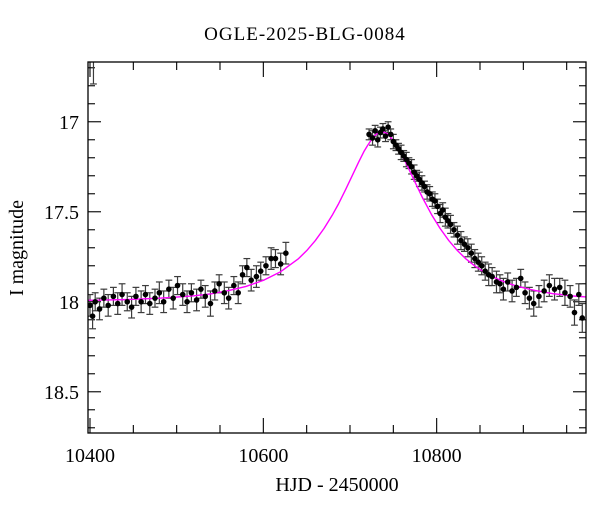 Image resolution: width=600 pixels, height=512 pixels. Describe the element at coordinates (61, 213) in the screenshot. I see `y-tick-label: 17.5` at that location.